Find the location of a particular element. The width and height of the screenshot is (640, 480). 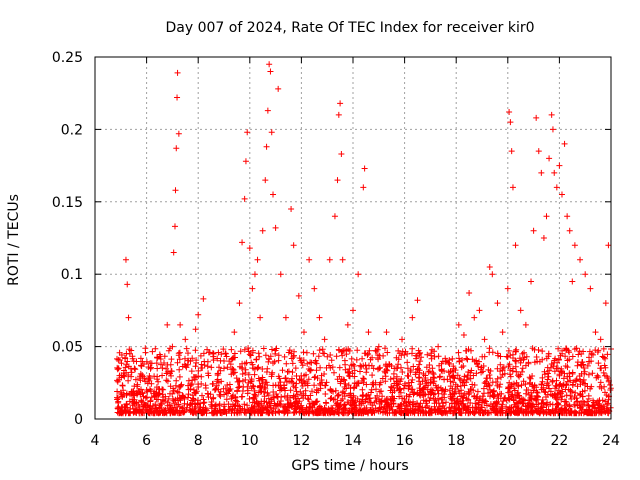

x-tick-label: 14 is located at coordinates (353, 441).